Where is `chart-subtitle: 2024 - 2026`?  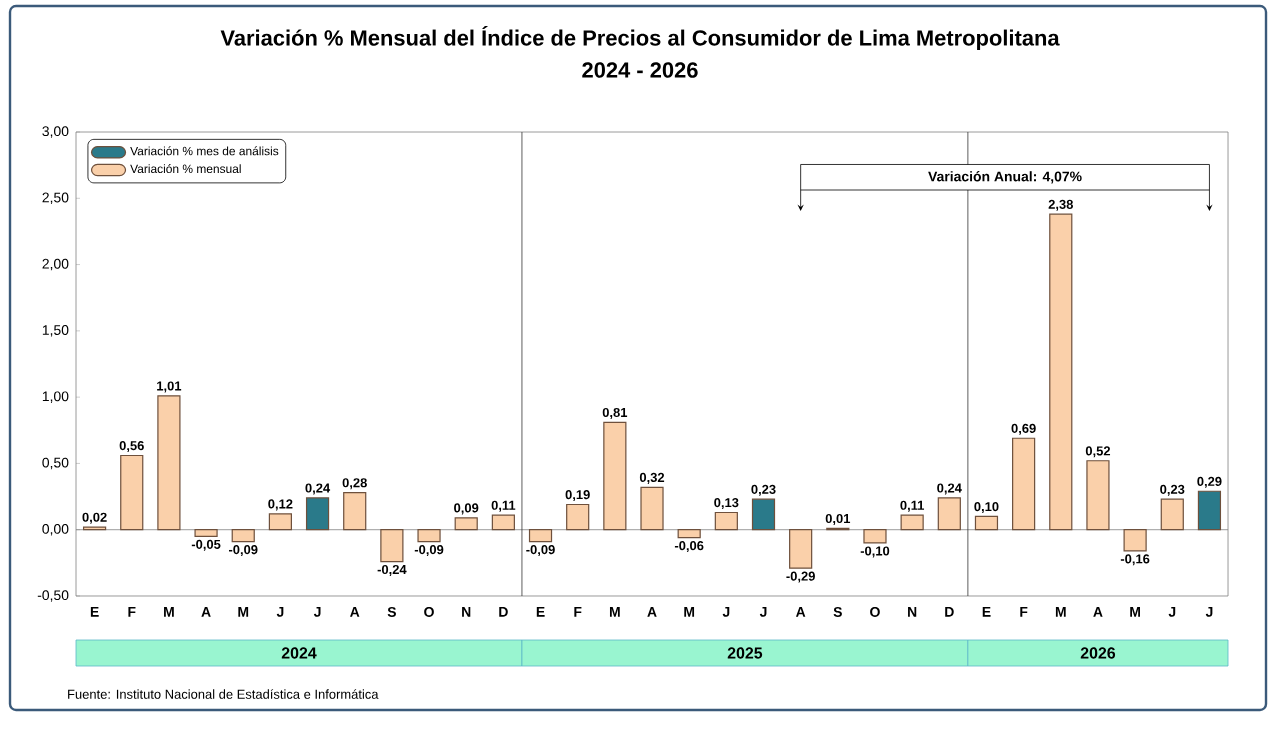 chart-subtitle: 2024 - 2026 is located at coordinates (640, 70).